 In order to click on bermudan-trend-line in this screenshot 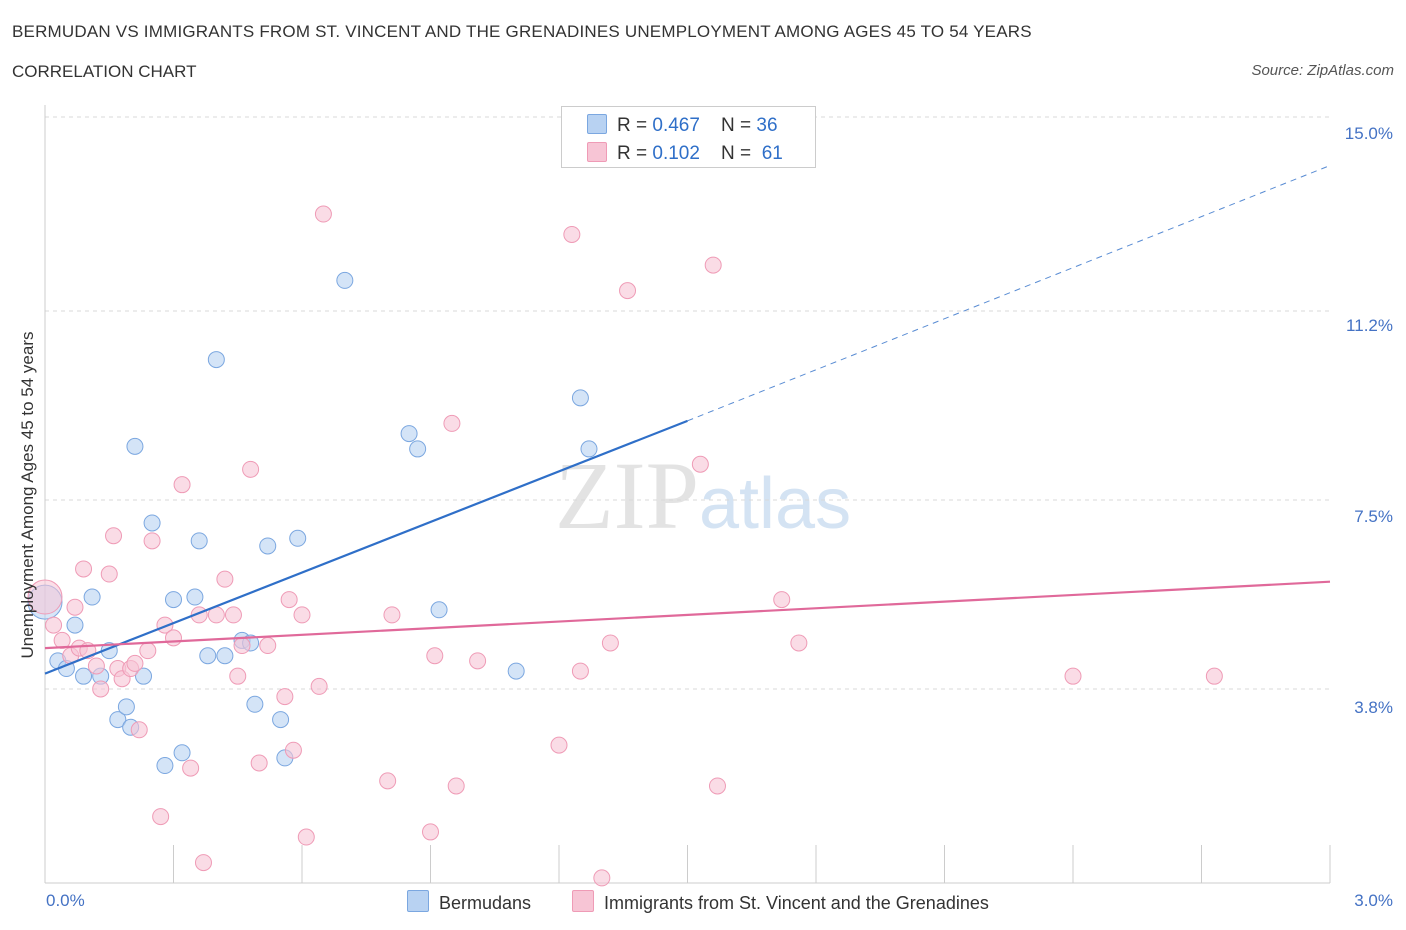, I will do `click(366, 547)`.